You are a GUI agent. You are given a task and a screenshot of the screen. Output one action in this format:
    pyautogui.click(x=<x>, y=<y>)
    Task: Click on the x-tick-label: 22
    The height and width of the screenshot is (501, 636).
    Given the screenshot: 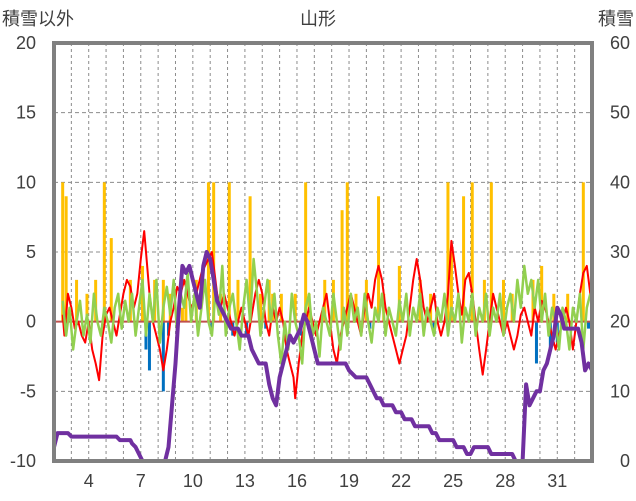 What is the action you would take?
    pyautogui.click(x=401, y=481)
    